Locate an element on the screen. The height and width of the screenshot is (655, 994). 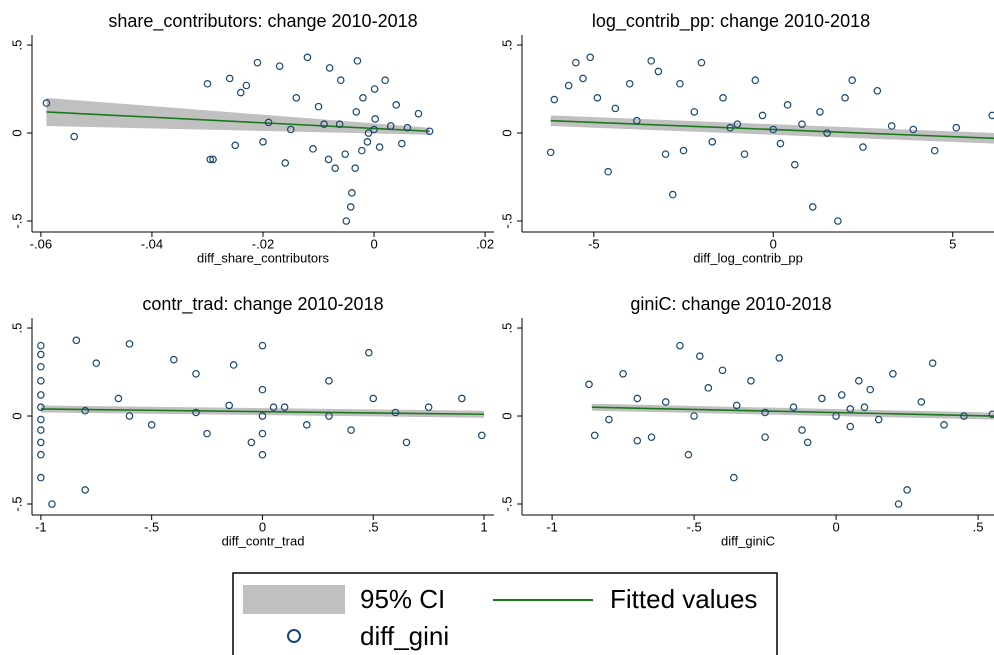
x-tick-label: -1 is located at coordinates (552, 526).